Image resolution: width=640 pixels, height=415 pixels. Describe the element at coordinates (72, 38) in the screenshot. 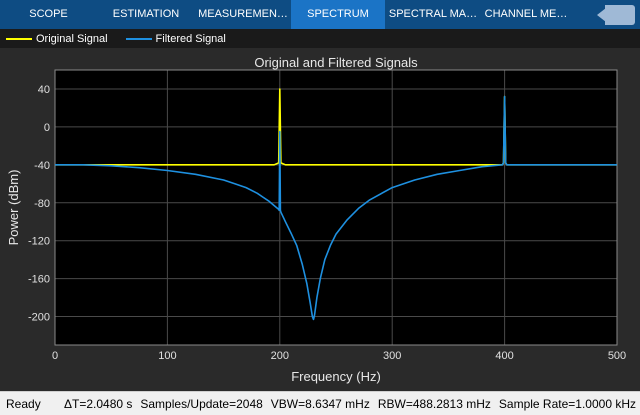

I see `legend-label-original: Original Signal` at that location.